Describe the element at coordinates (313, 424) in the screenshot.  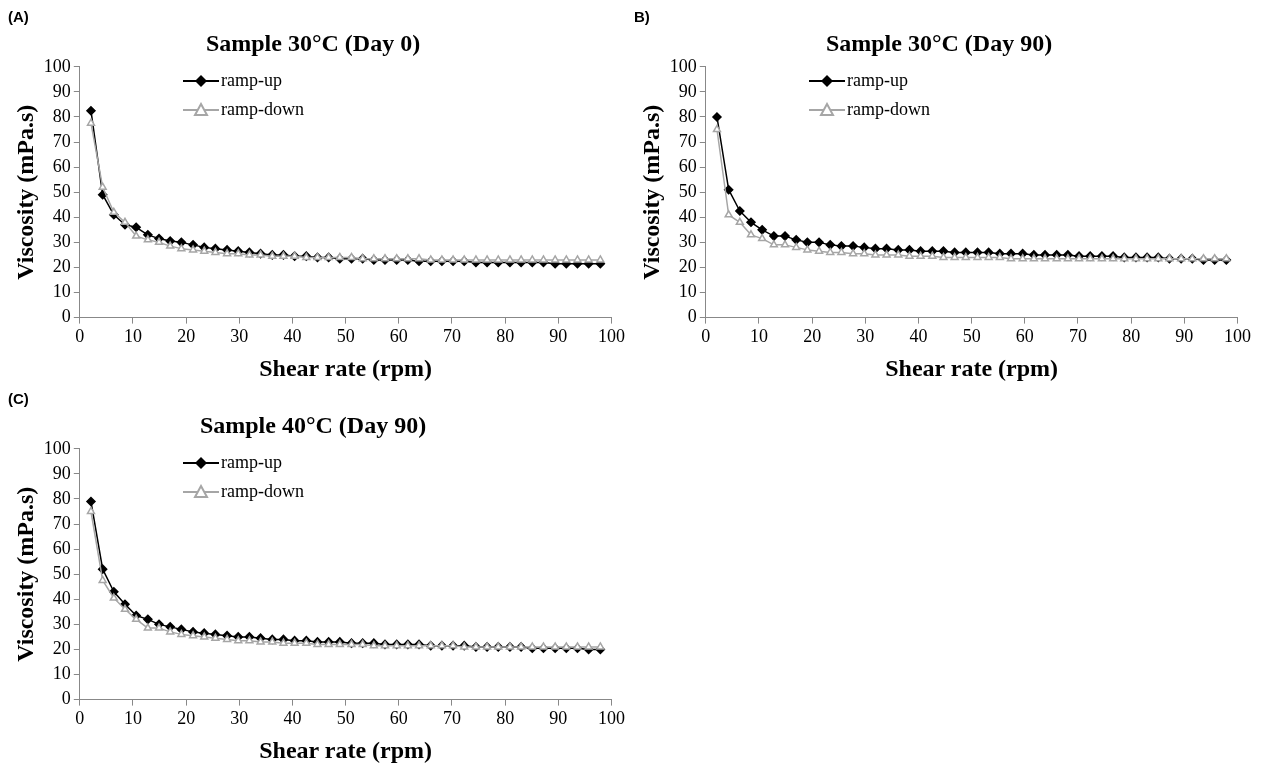
I see `chart-title: Sample 40°C (Day 90)` at that location.